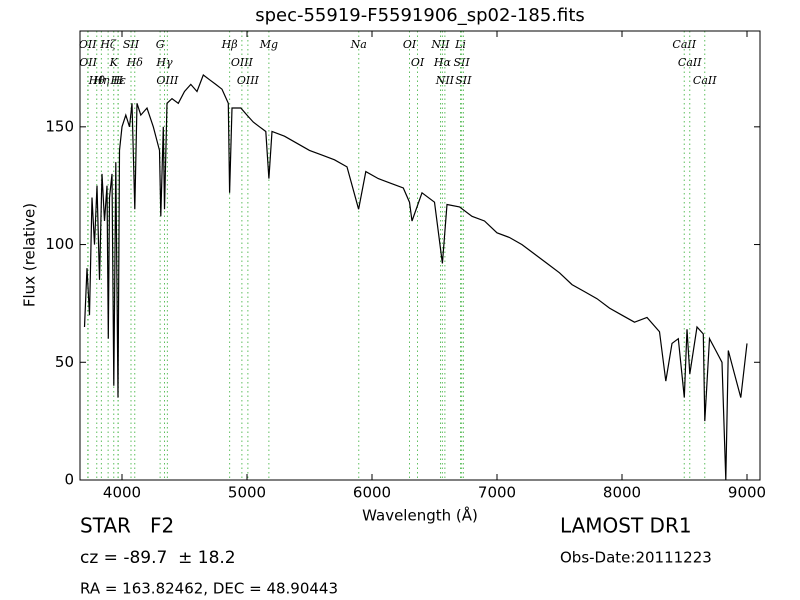  I want to click on x-tick-label: 5000, so click(247, 493).